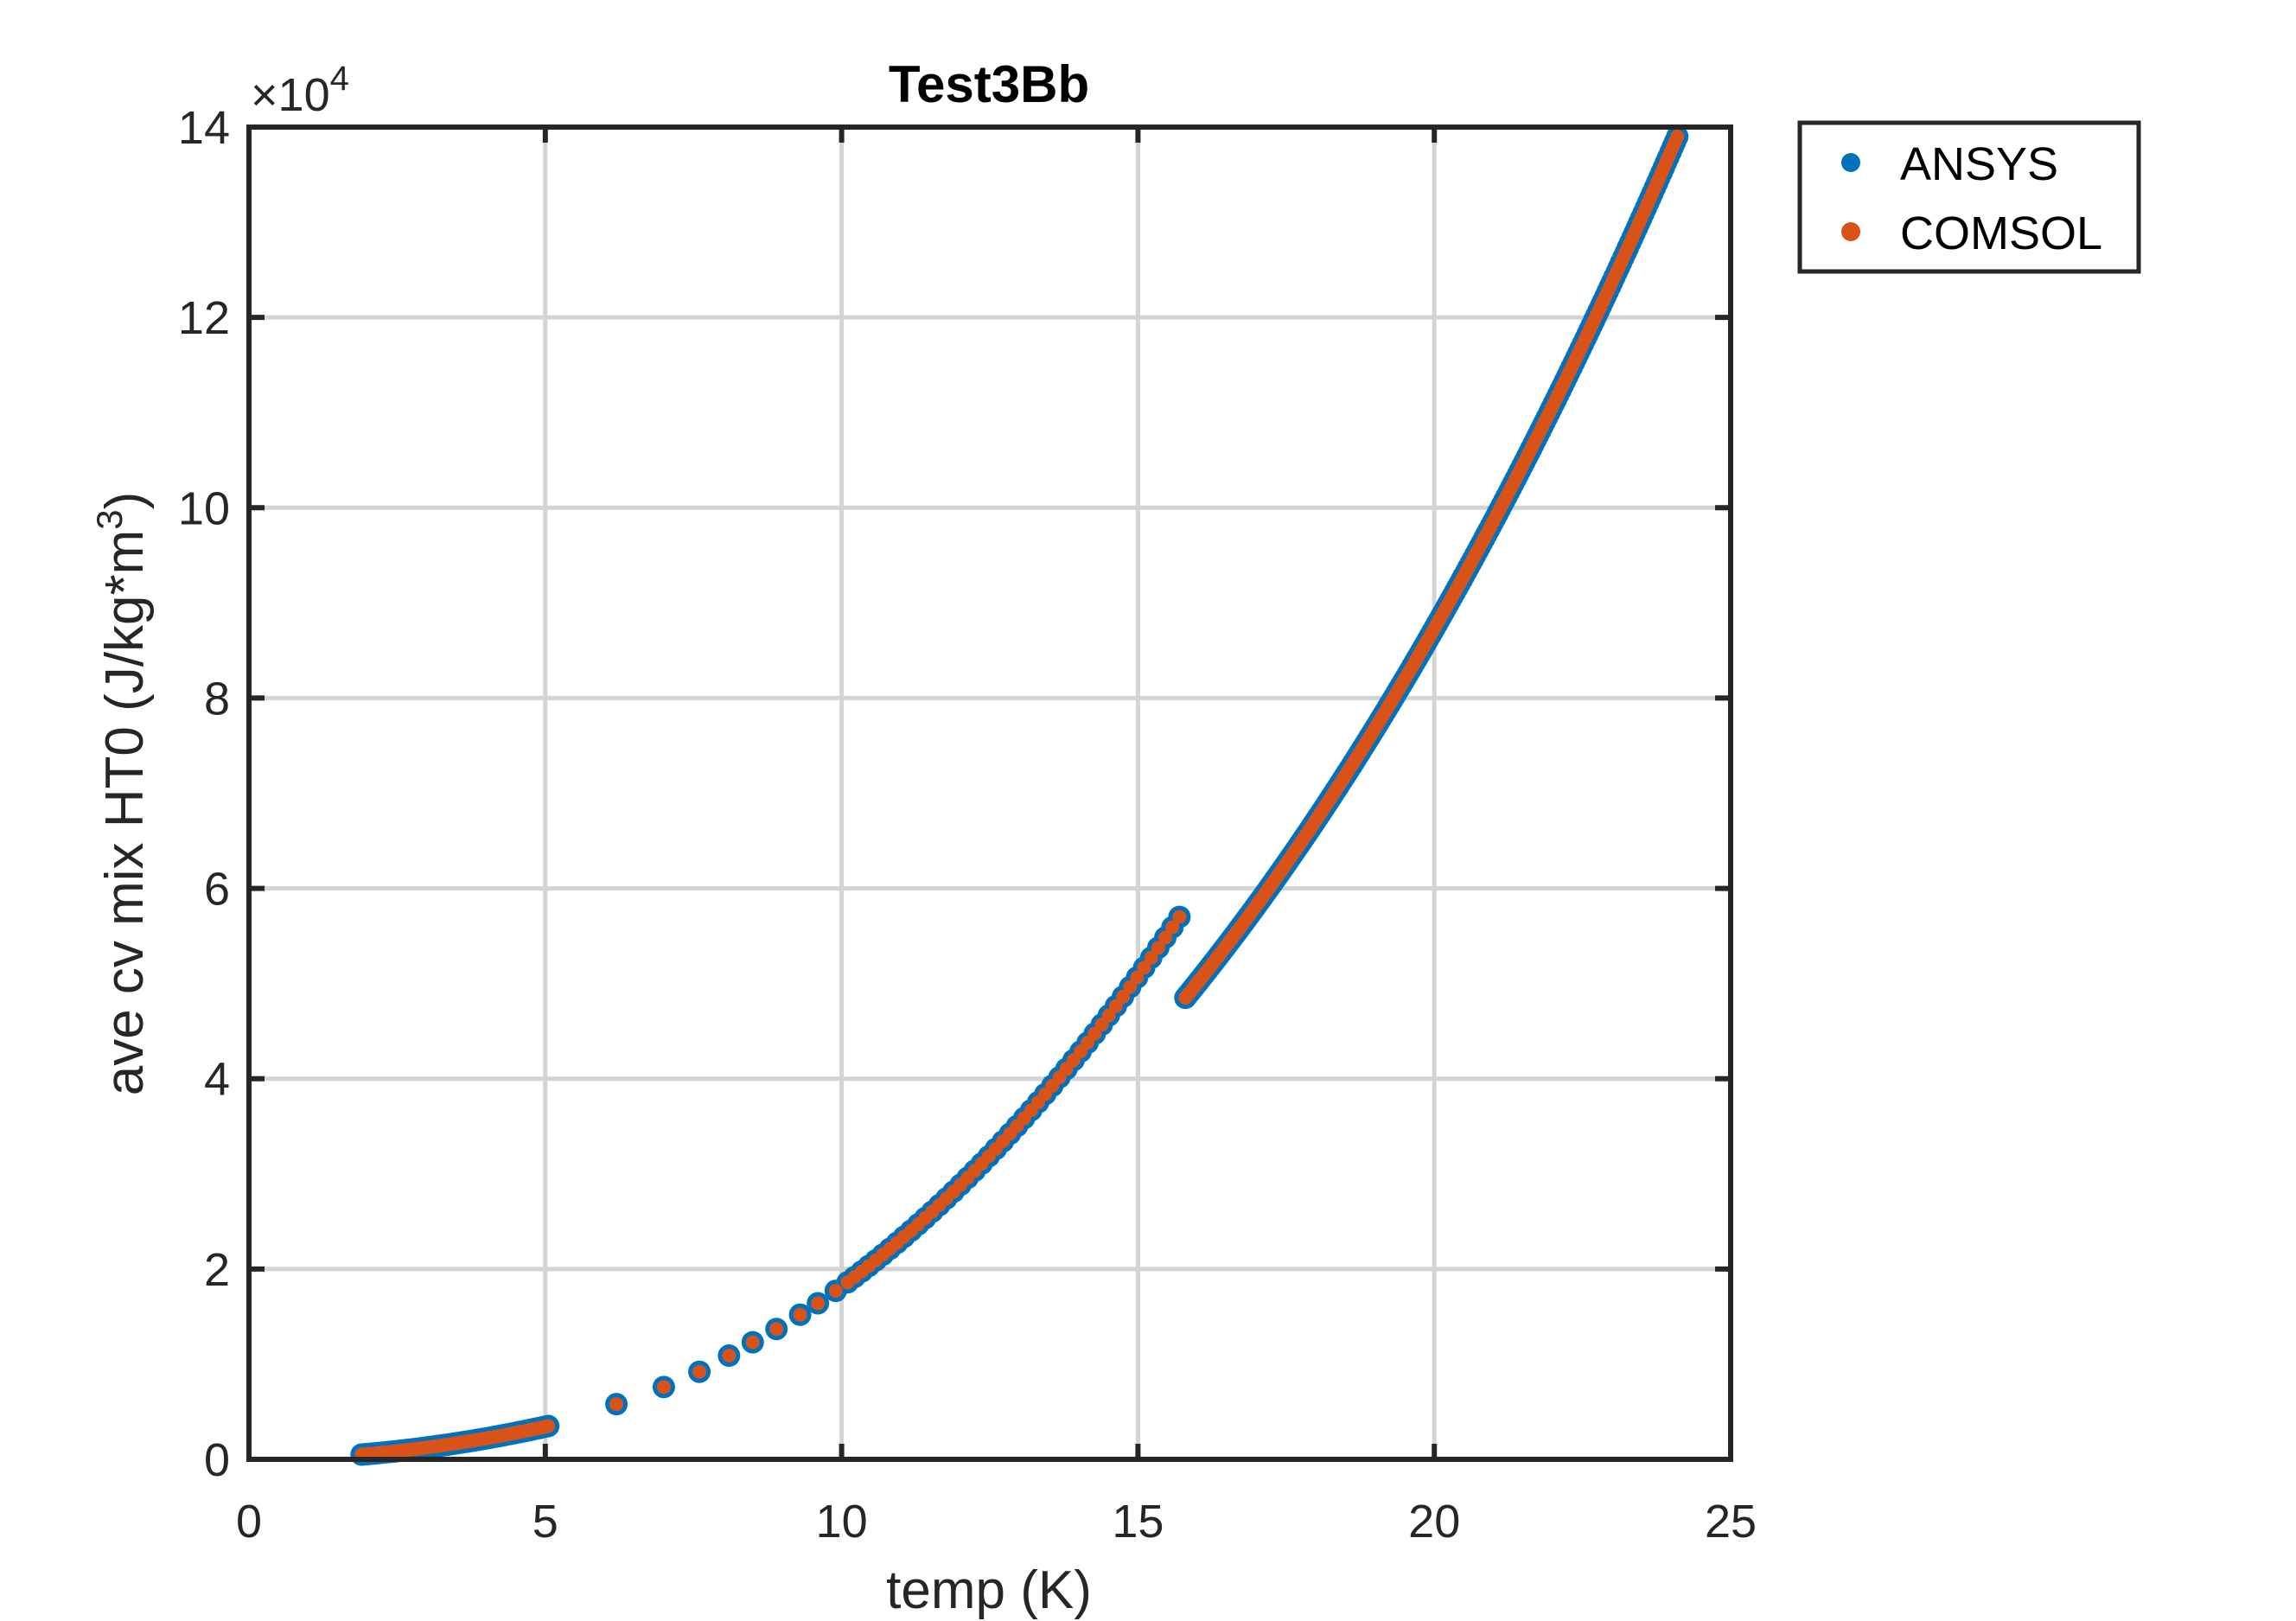 Image resolution: width=2296 pixels, height=1621 pixels. What do you see at coordinates (1850, 162) in the screenshot?
I see `legend-marker-ansys` at bounding box center [1850, 162].